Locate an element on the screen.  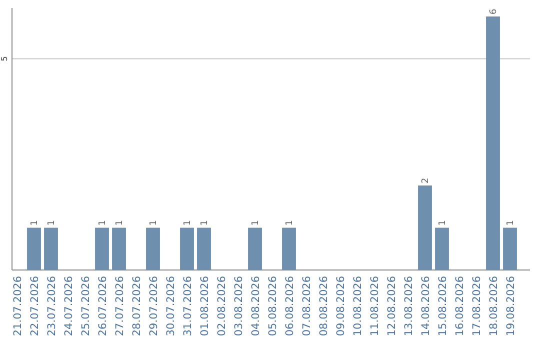
x-tick-label: 11.08.2026 is located at coordinates (375, 306).